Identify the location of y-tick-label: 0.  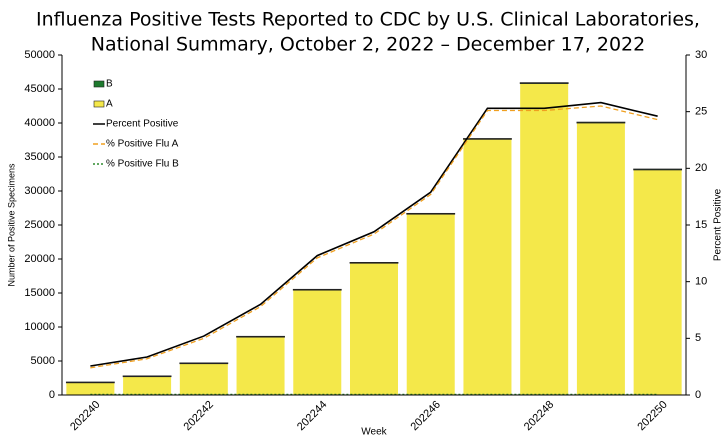
(52, 395).